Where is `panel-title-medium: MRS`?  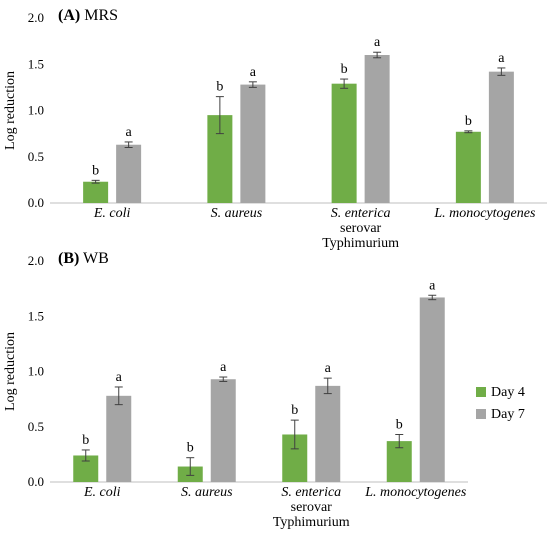
panel-title-medium: MRS is located at coordinates (99, 15).